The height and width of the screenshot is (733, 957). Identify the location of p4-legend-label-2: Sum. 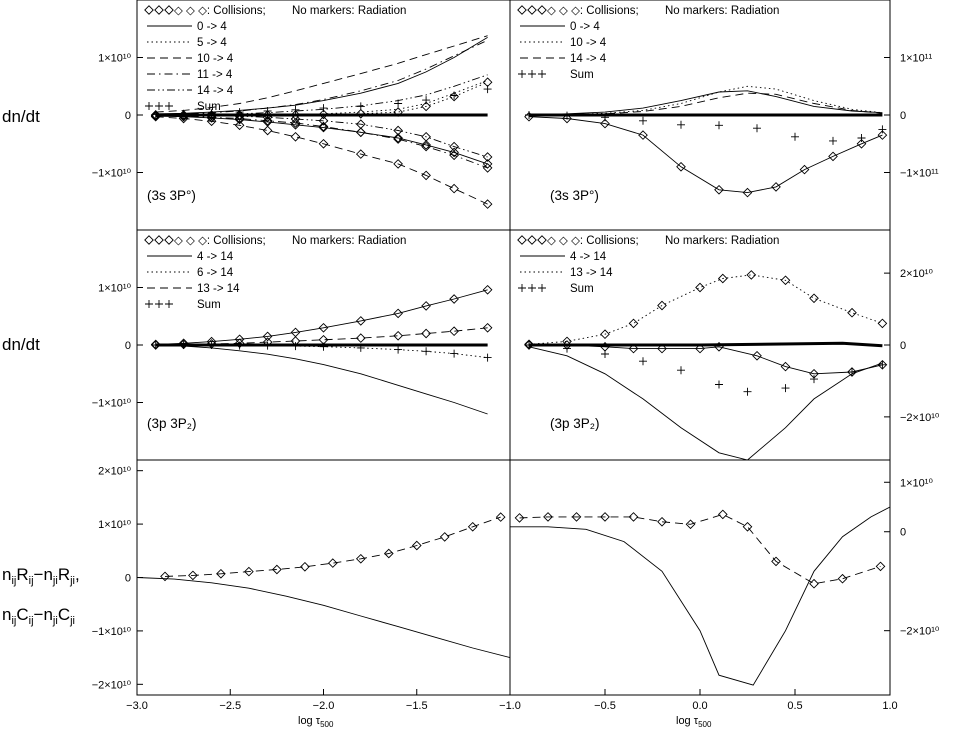
(582, 289).